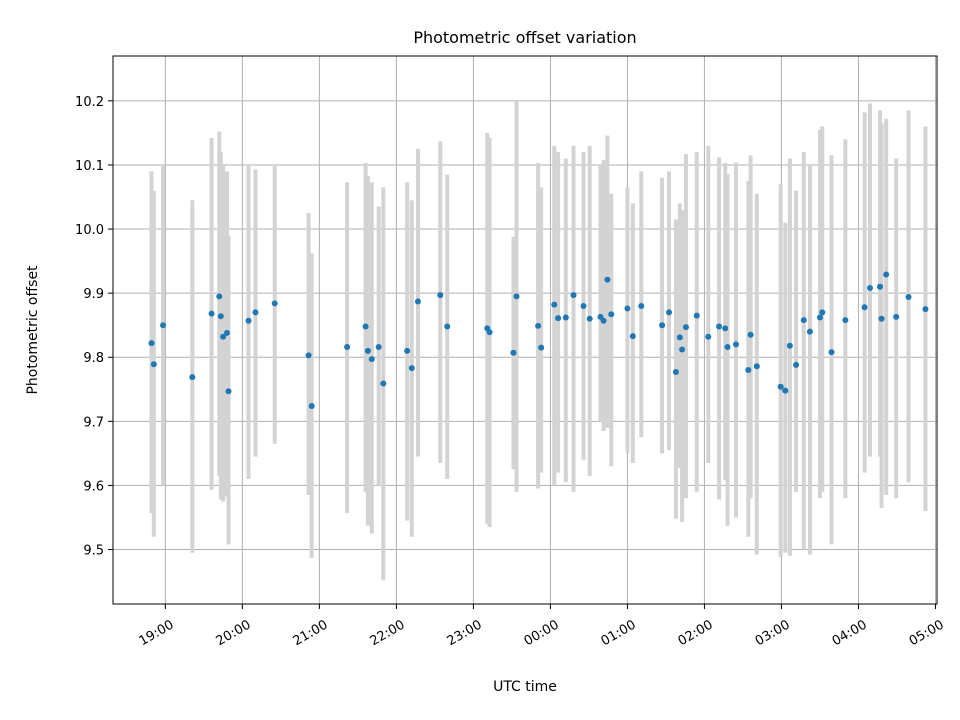 This screenshot has width=960, height=720. What do you see at coordinates (773, 633) in the screenshot?
I see `x-tick-label: 03:00` at bounding box center [773, 633].